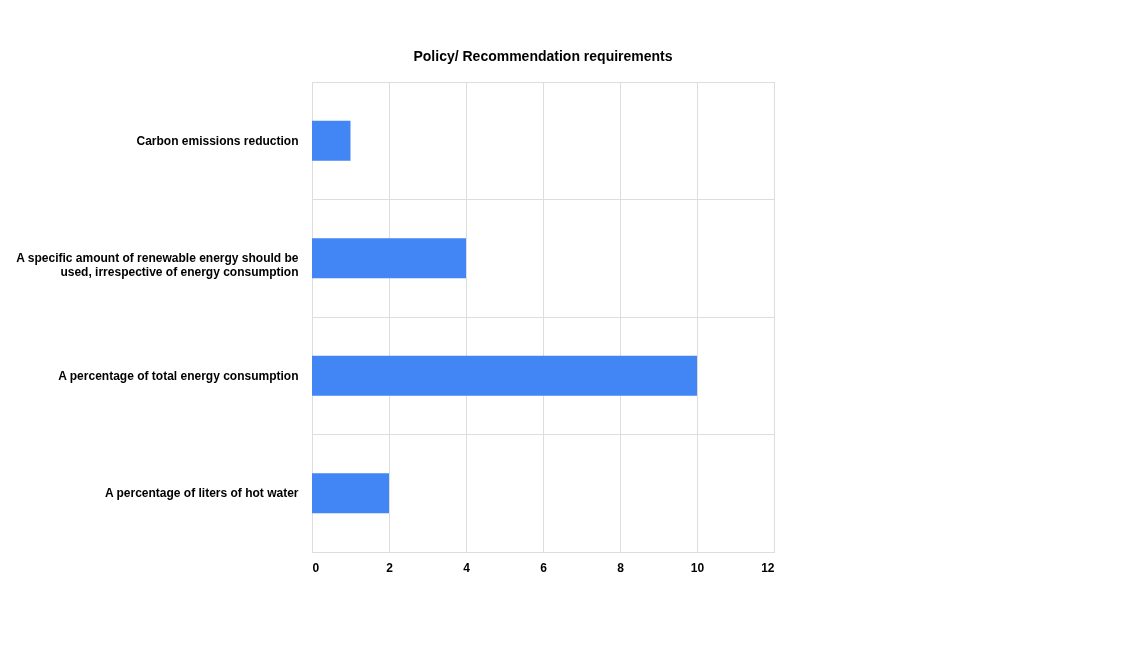  I want to click on y-tick-label: A percentage of liters of hot water, so click(201, 493).